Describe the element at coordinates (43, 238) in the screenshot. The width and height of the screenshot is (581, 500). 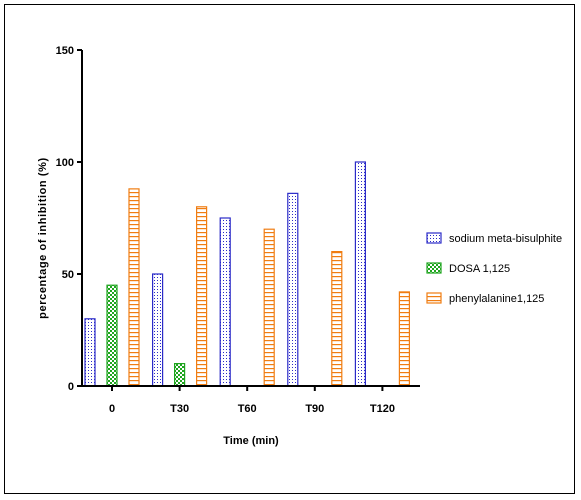
I see `y-axis-title: percentage of inhibition (%)` at that location.